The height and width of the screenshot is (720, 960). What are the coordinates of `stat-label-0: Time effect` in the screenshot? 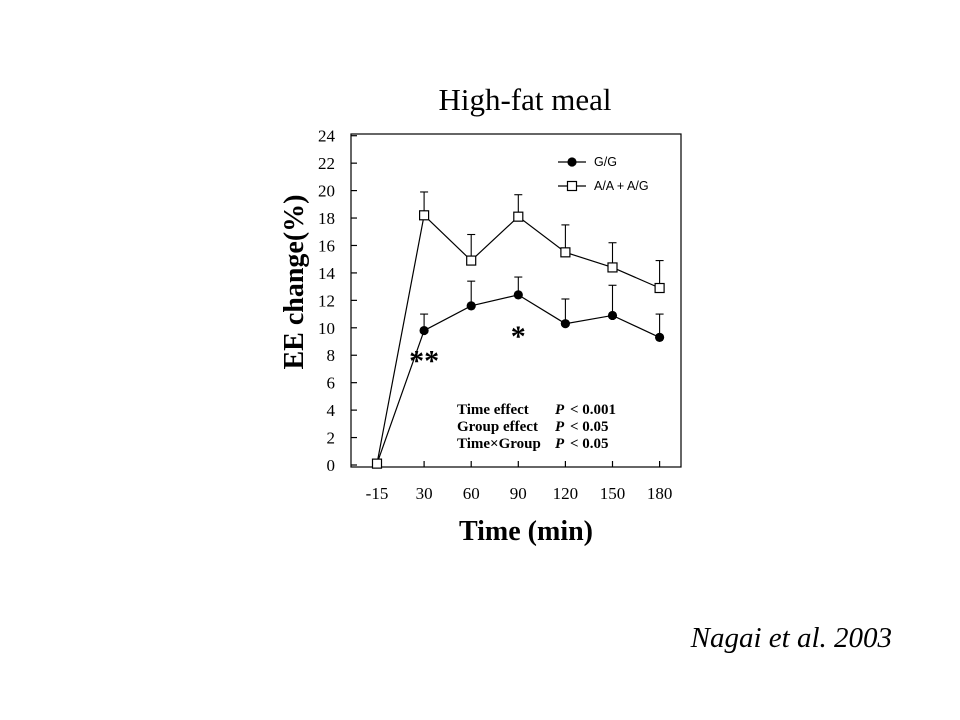 It's located at (493, 410).